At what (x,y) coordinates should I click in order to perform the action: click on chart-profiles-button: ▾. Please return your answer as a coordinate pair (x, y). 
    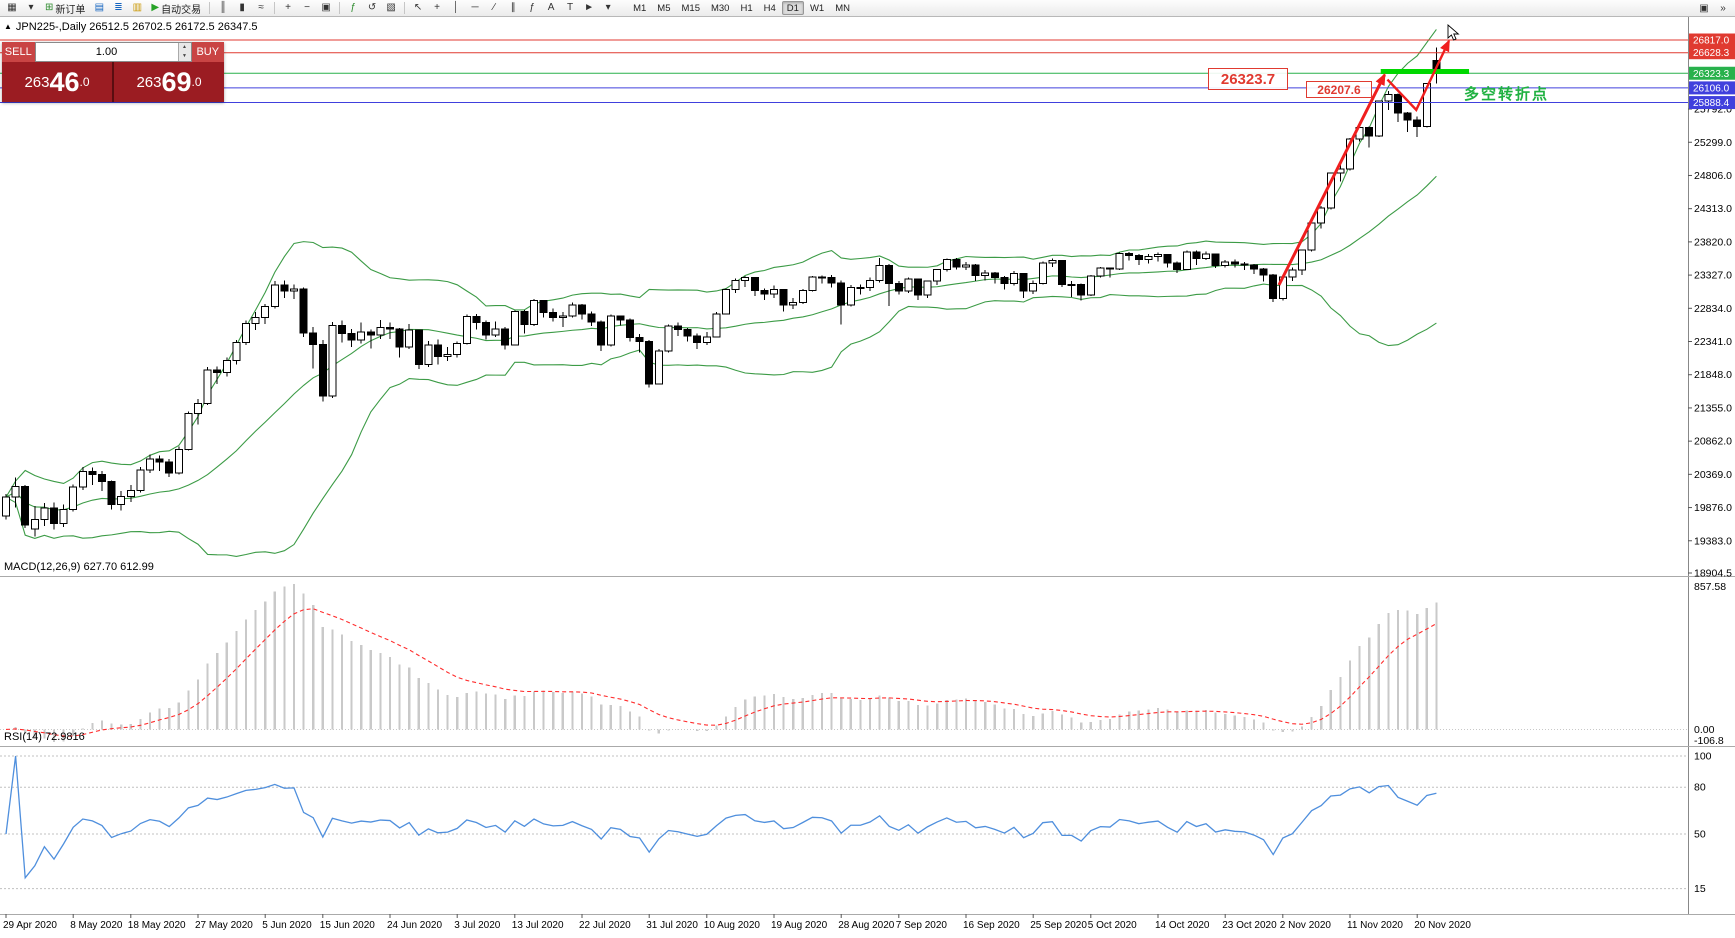
    Looking at the image, I should click on (31, 8).